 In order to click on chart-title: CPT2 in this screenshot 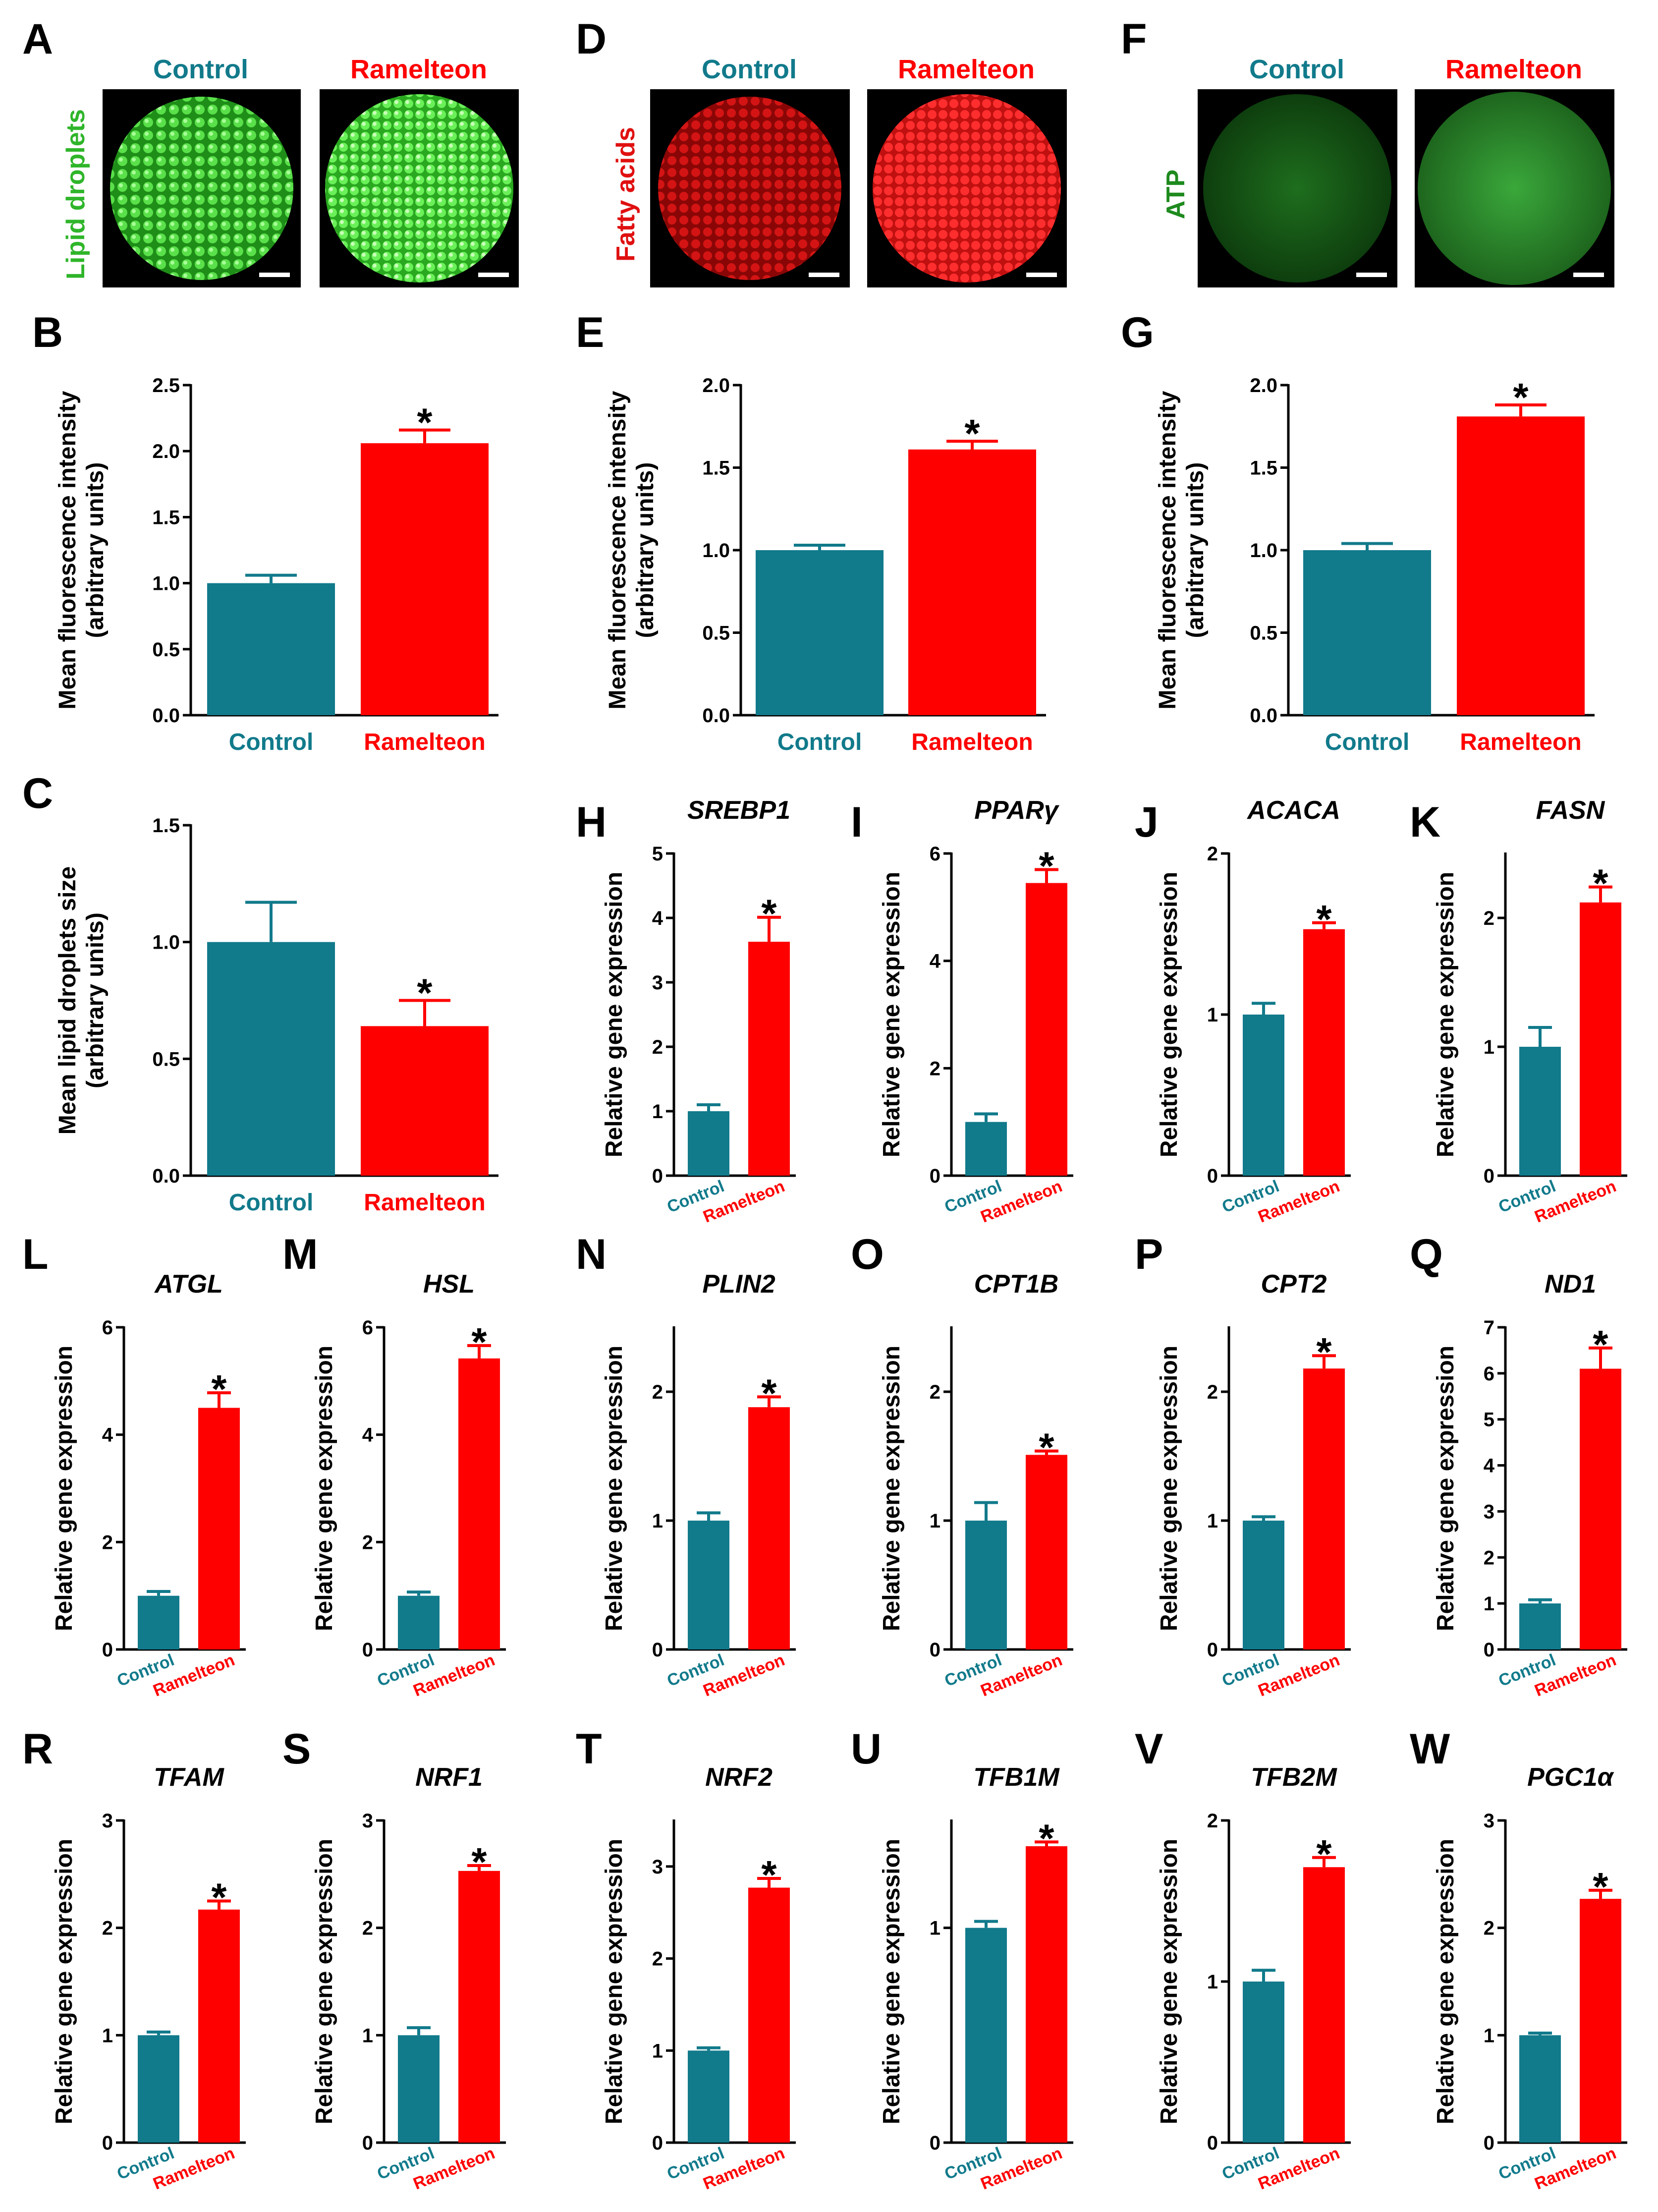, I will do `click(1294, 1284)`.